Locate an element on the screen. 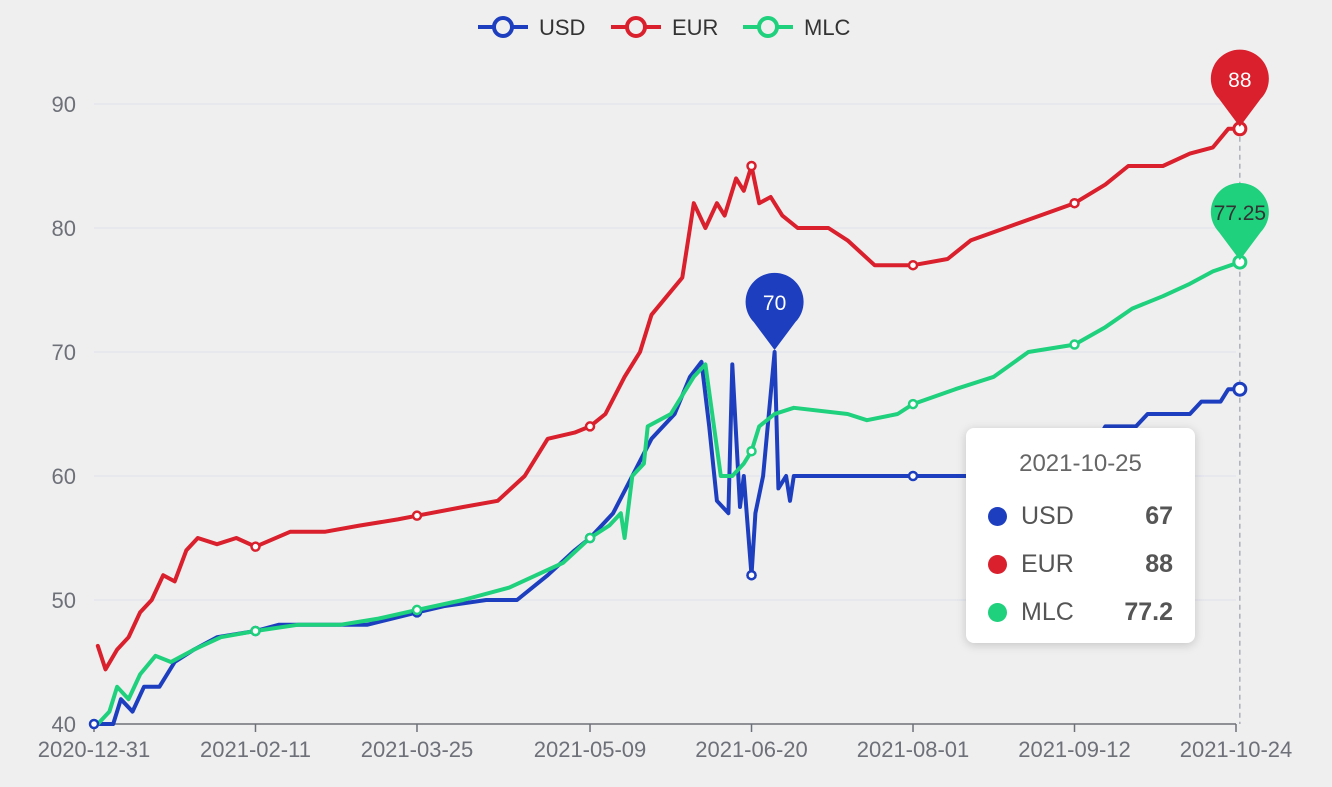 The image size is (1332, 787). legend-symbol-usd is located at coordinates (503, 27).